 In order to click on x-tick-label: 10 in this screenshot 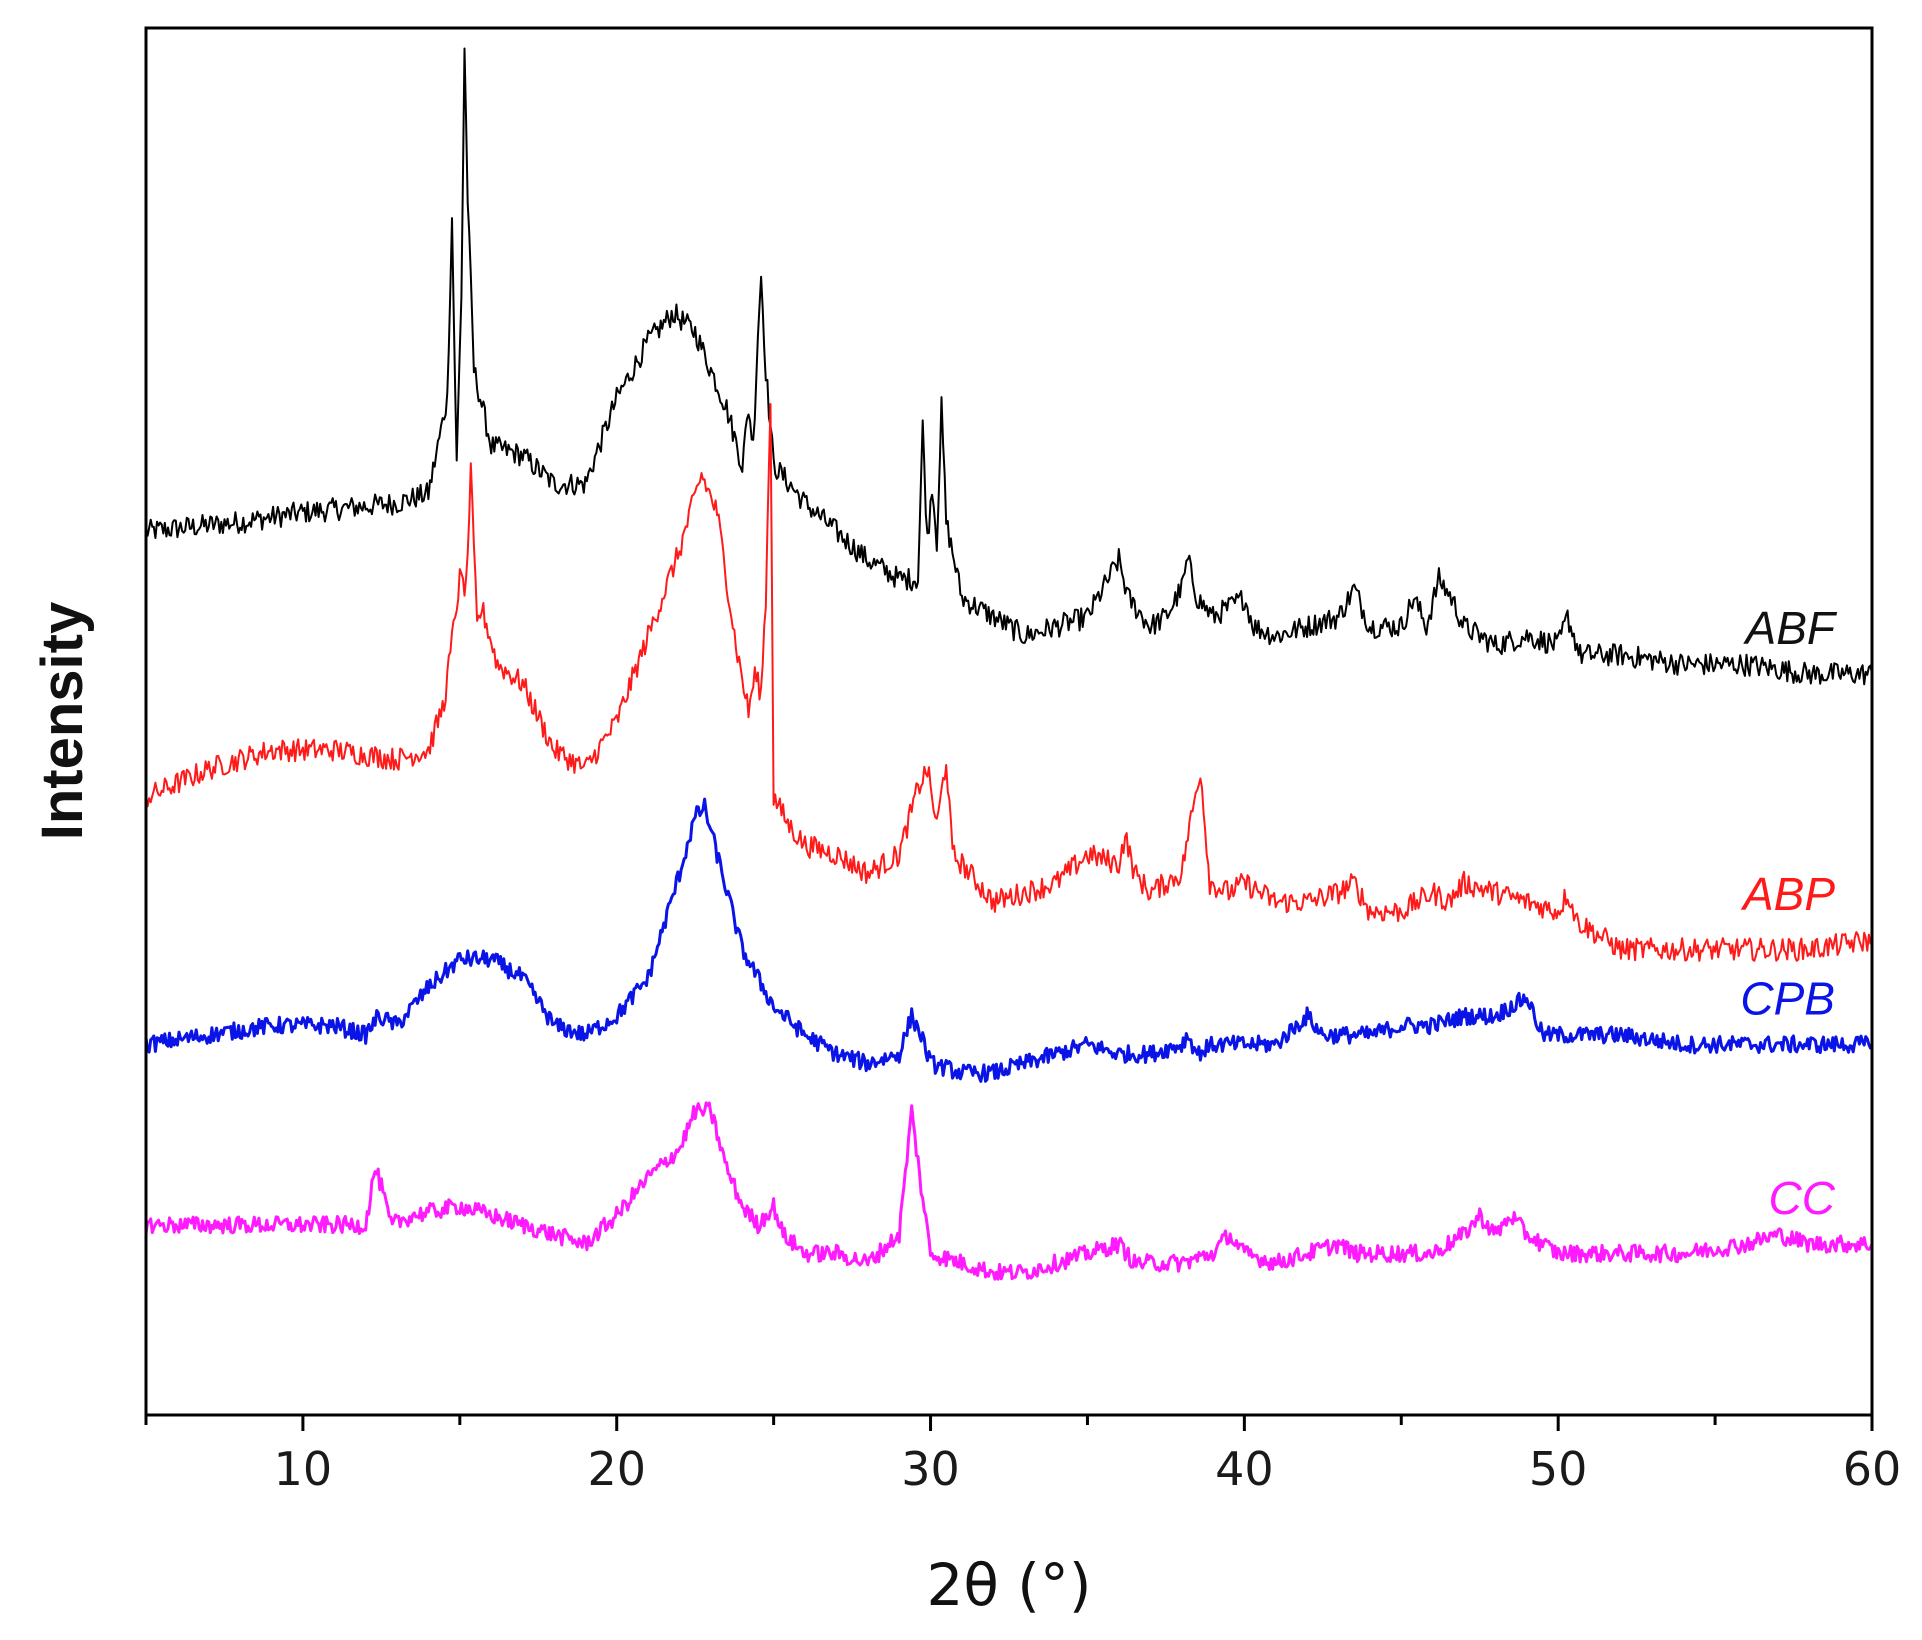, I will do `click(303, 1469)`.